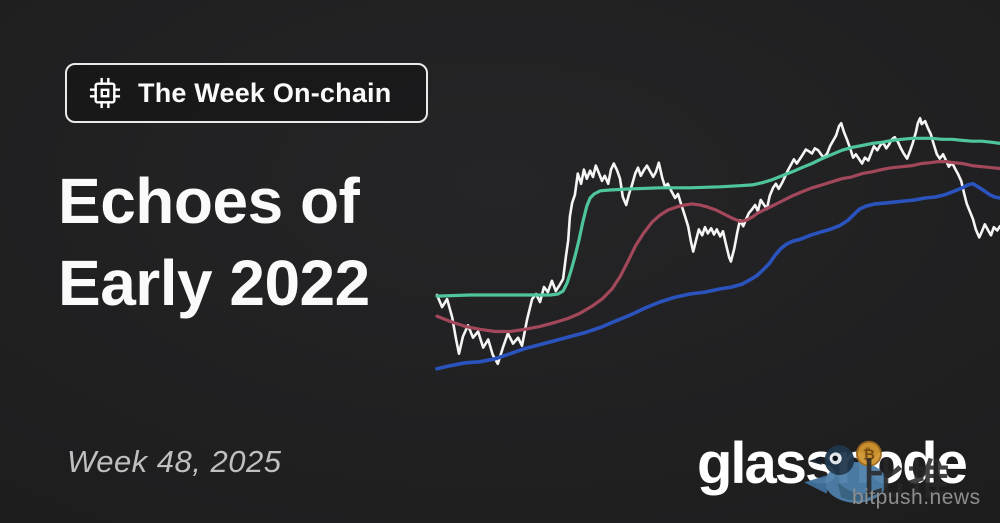  I want to click on bitcoin-symbol: ₿, so click(869, 454).